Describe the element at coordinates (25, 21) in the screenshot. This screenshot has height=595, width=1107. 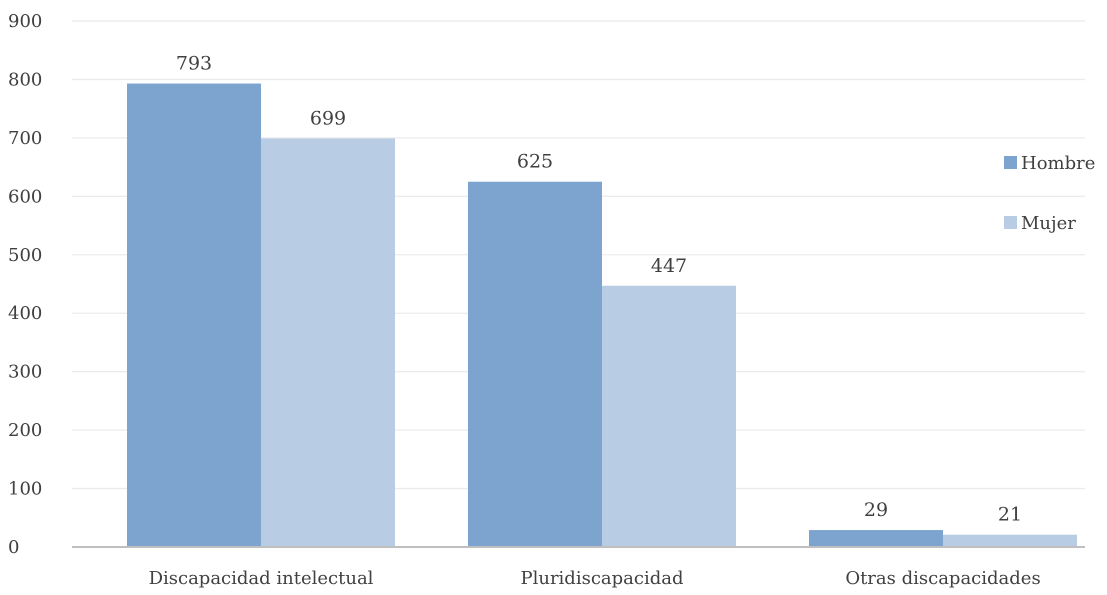
I see `y-tick-label: 900` at that location.